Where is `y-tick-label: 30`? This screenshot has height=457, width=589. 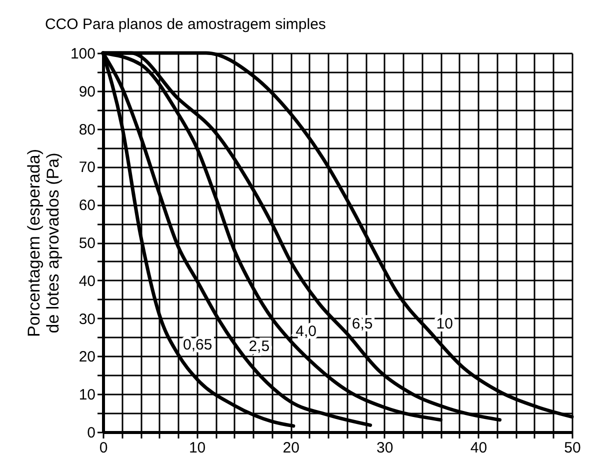
y-tick-label: 30 is located at coordinates (87, 319).